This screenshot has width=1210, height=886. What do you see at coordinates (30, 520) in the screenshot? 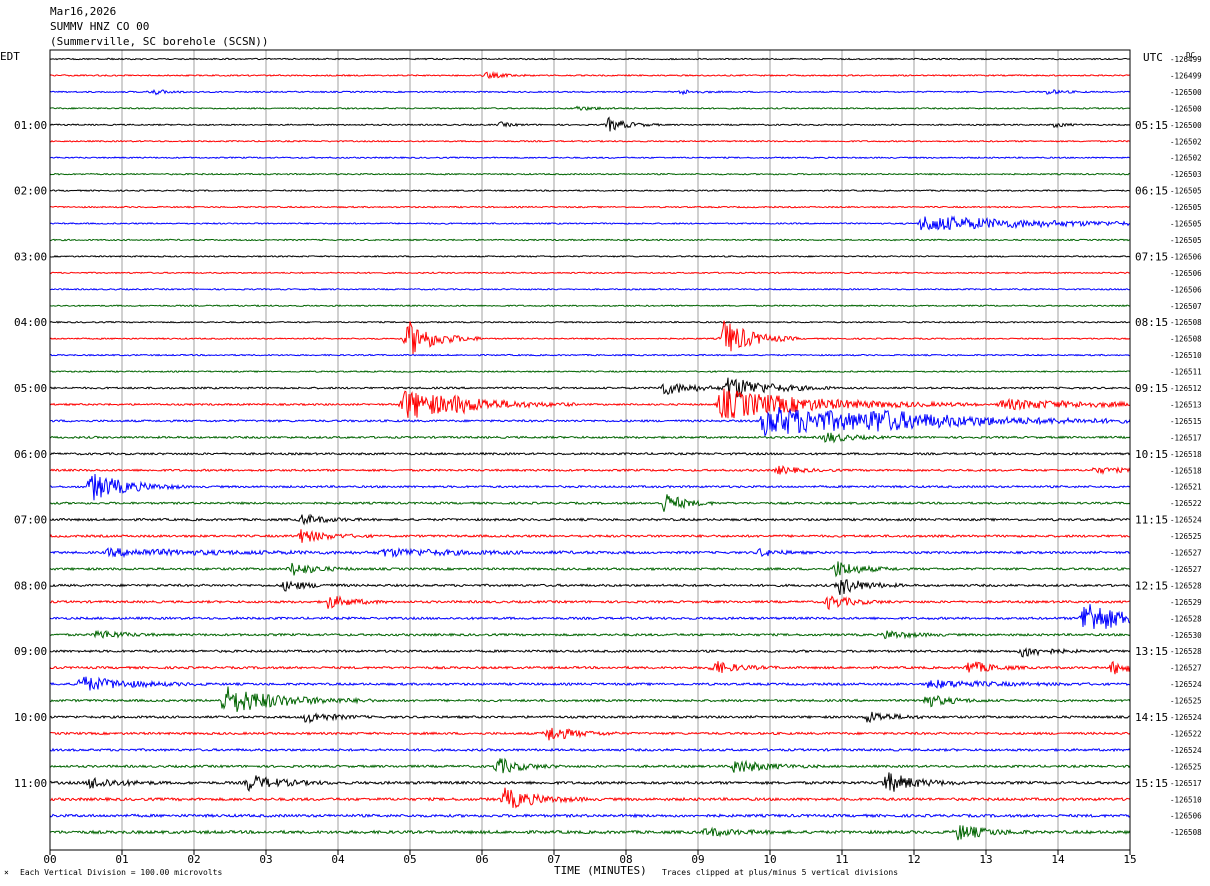
I see `left-hour-label: 07:00` at bounding box center [30, 520].